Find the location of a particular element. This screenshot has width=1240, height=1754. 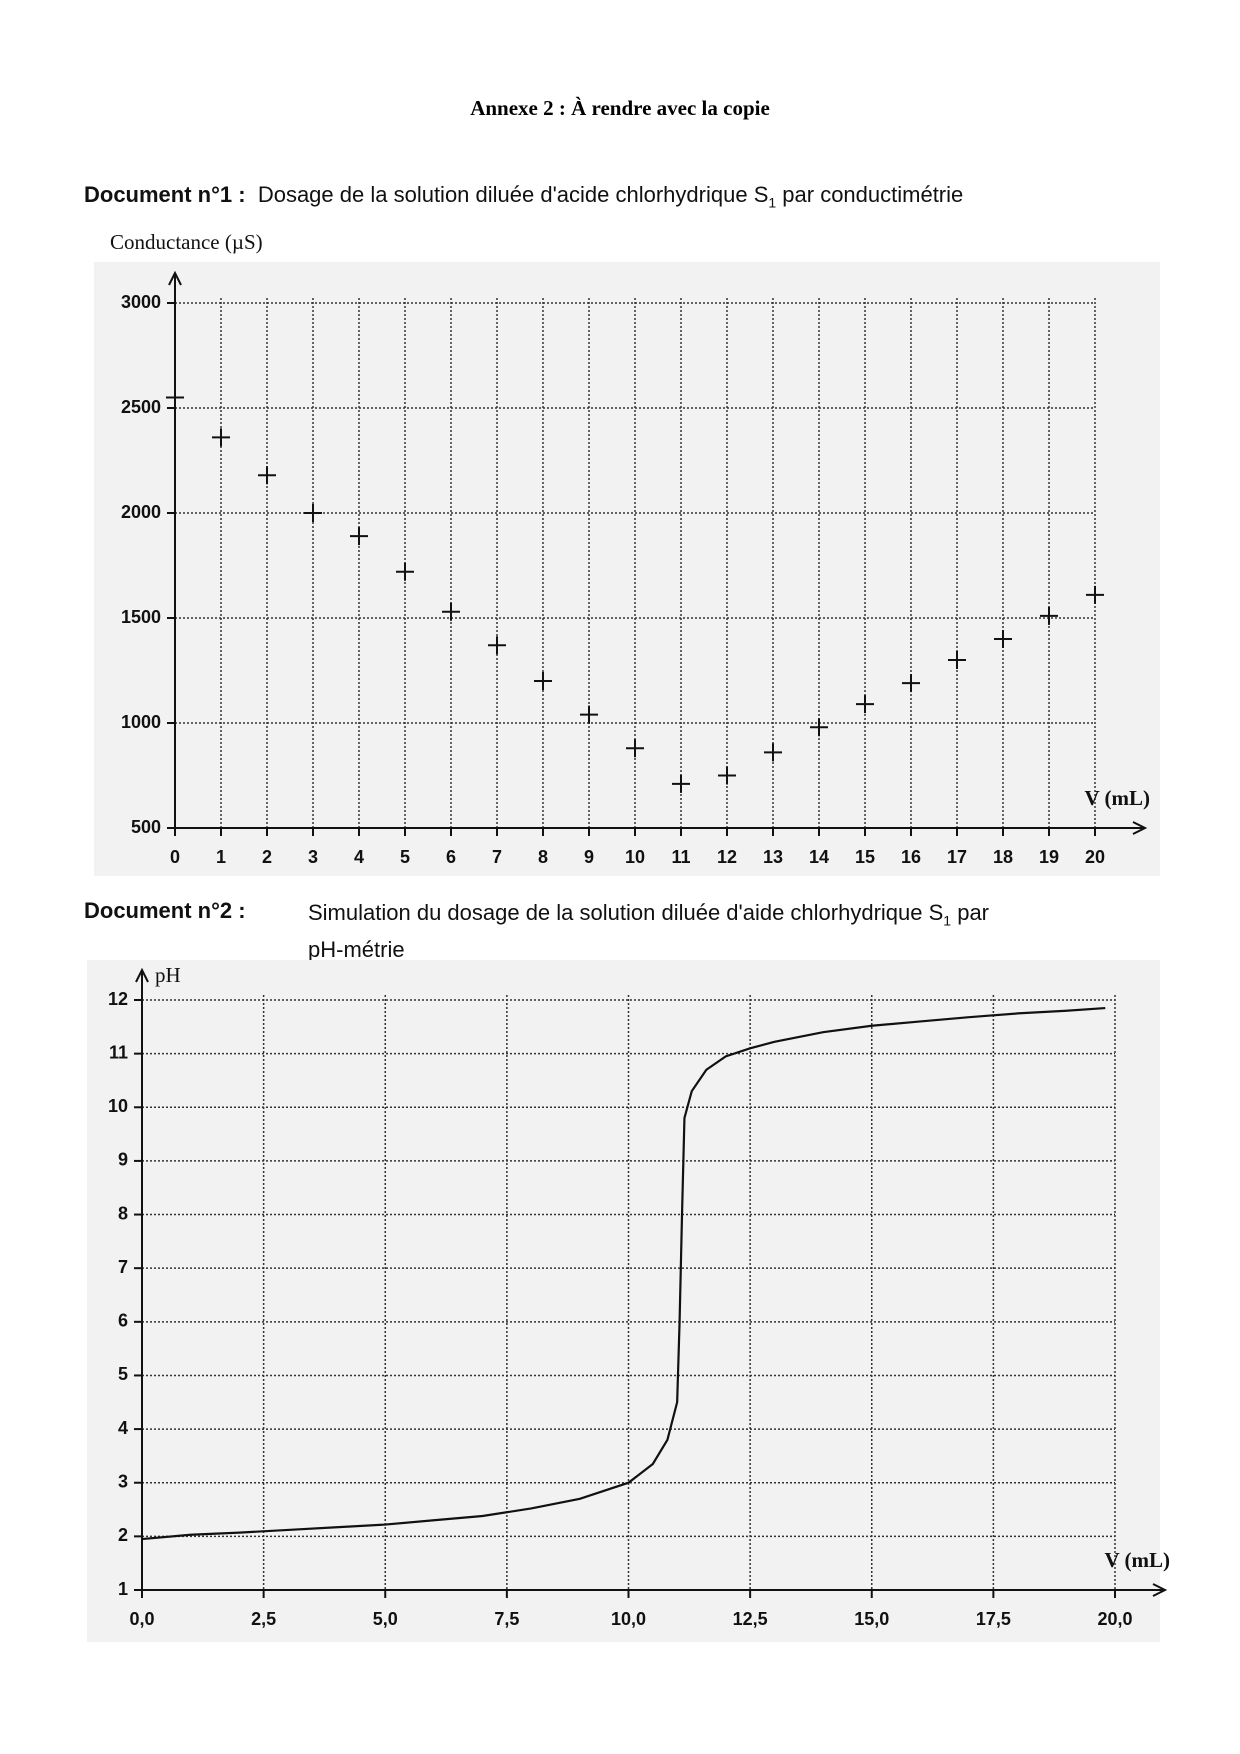

x-tick-label: 18 is located at coordinates (1003, 857).